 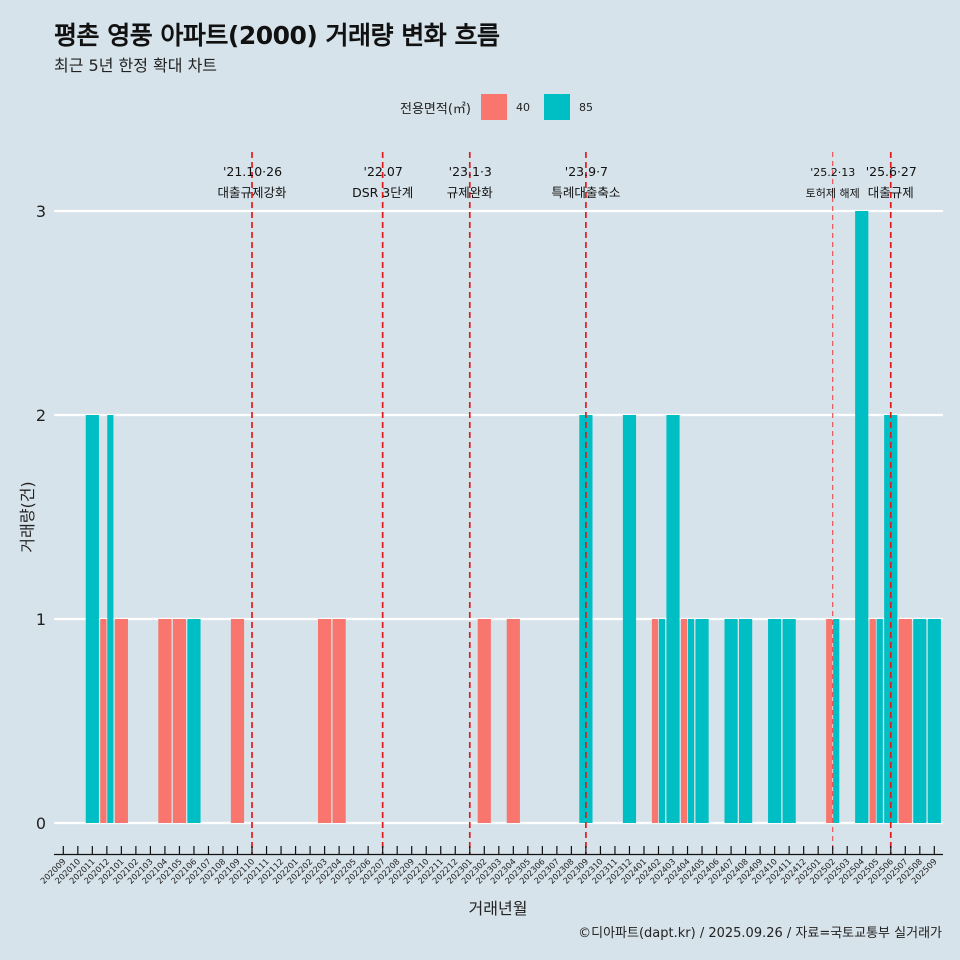 I want to click on event-label: 규제완화, so click(x=470, y=192).